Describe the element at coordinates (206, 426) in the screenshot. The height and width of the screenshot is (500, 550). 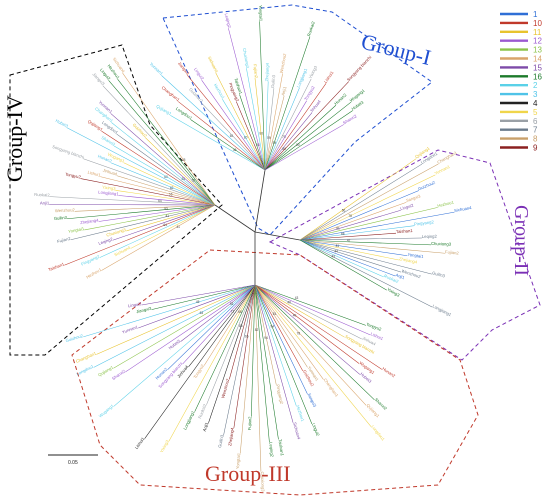
I see `leaf-label: Anji1` at that location.